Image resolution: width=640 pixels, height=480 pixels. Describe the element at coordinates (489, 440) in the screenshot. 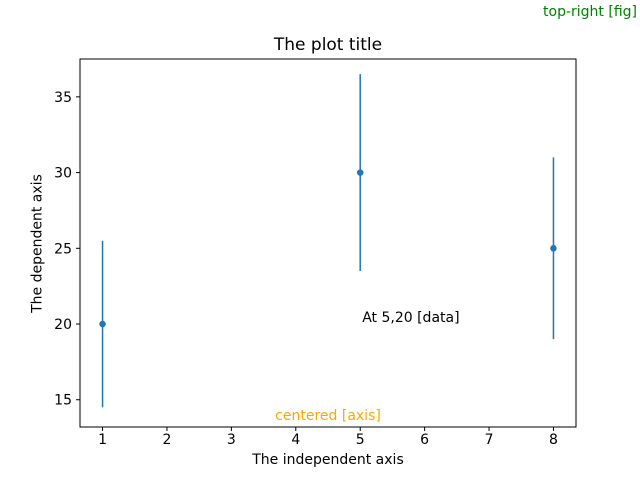

I see `x-tick-label: 7` at that location.